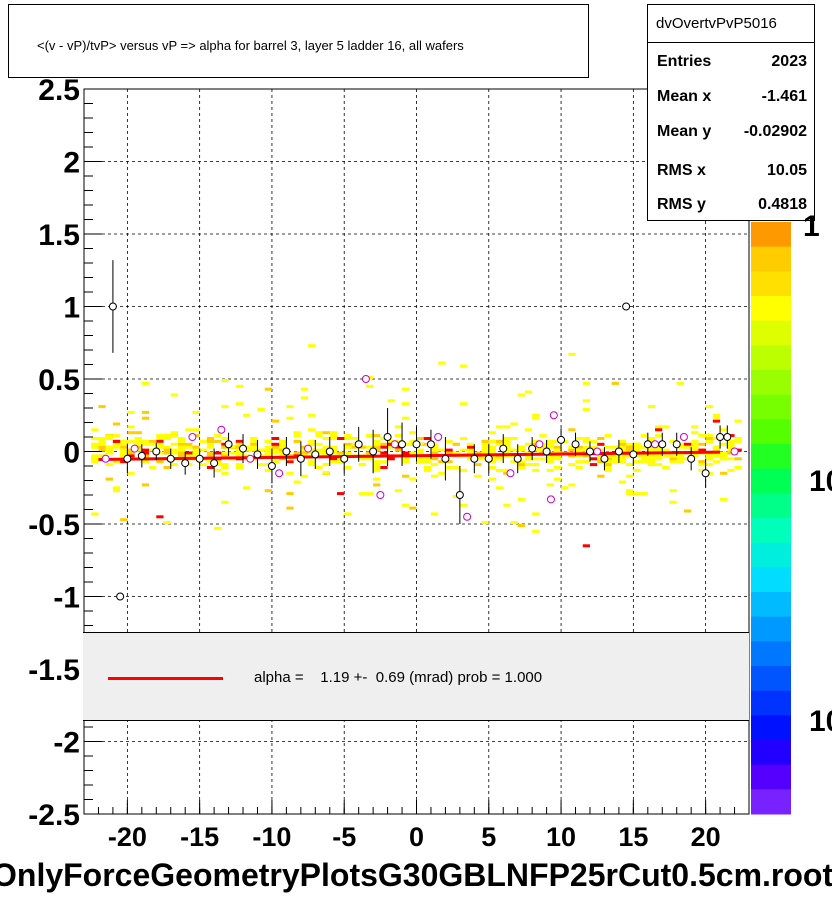  I want to click on y-tick-label: -2, so click(66, 743).